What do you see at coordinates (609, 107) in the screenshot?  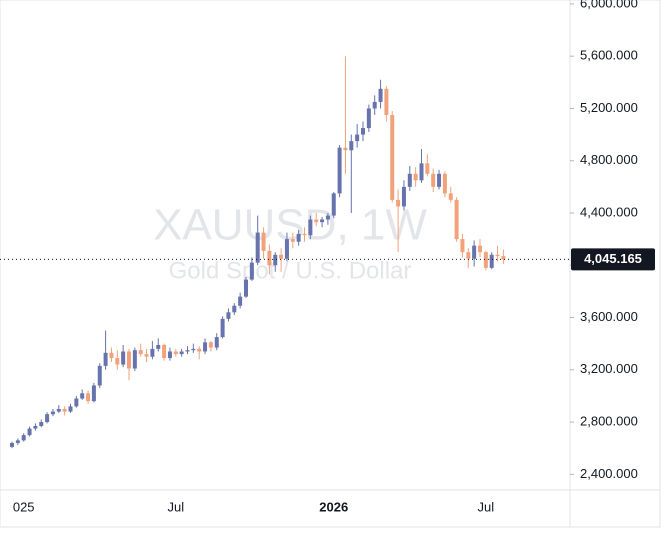 I see `y-tick-label: 5,200.000` at bounding box center [609, 107].